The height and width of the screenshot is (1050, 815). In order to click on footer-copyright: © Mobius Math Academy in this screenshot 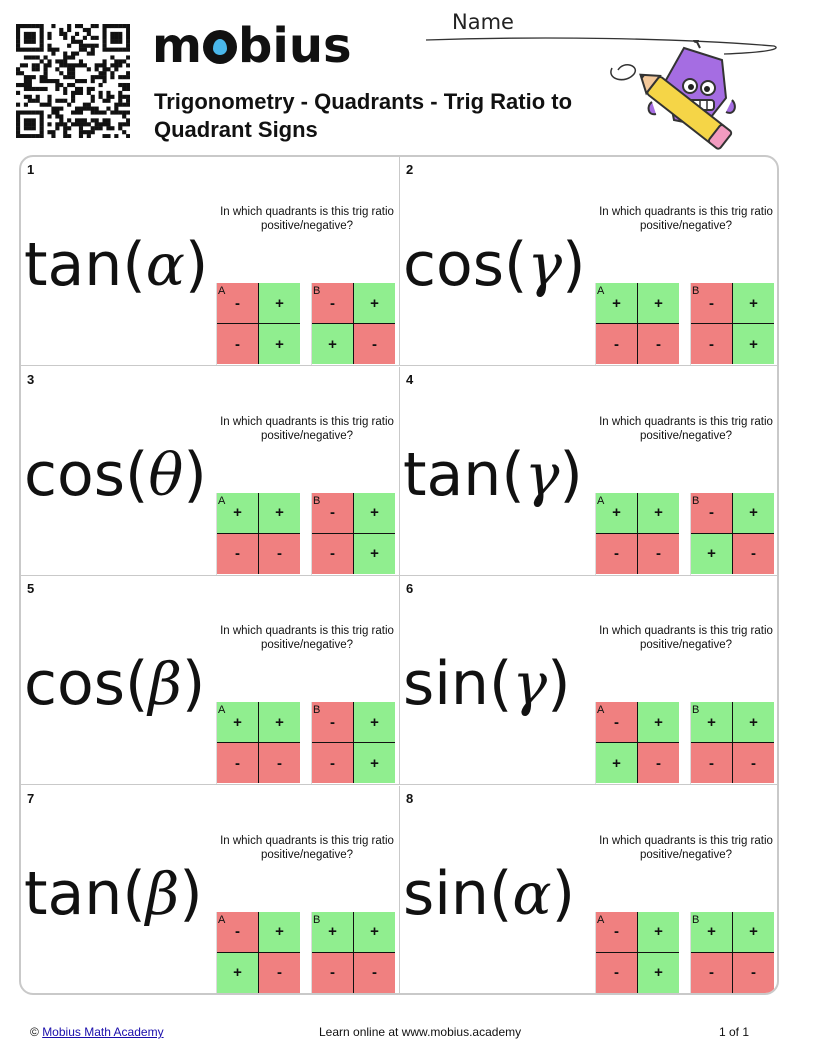, I will do `click(97, 1032)`.